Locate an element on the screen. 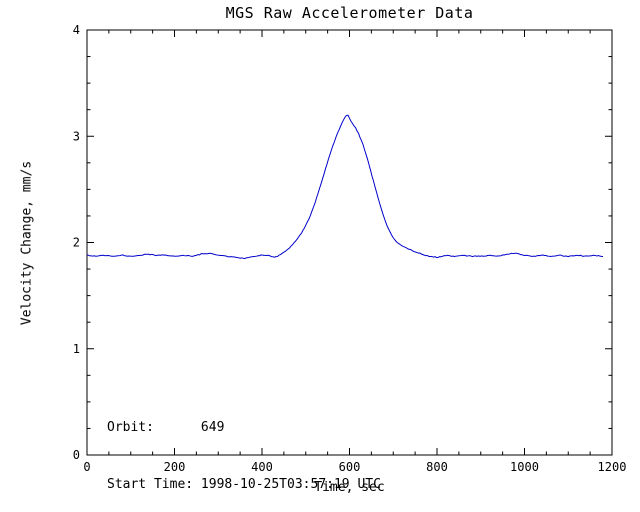 The width and height of the screenshot is (640, 512). y-axis-label: Velocity Change, mm/s is located at coordinates (27, 243).